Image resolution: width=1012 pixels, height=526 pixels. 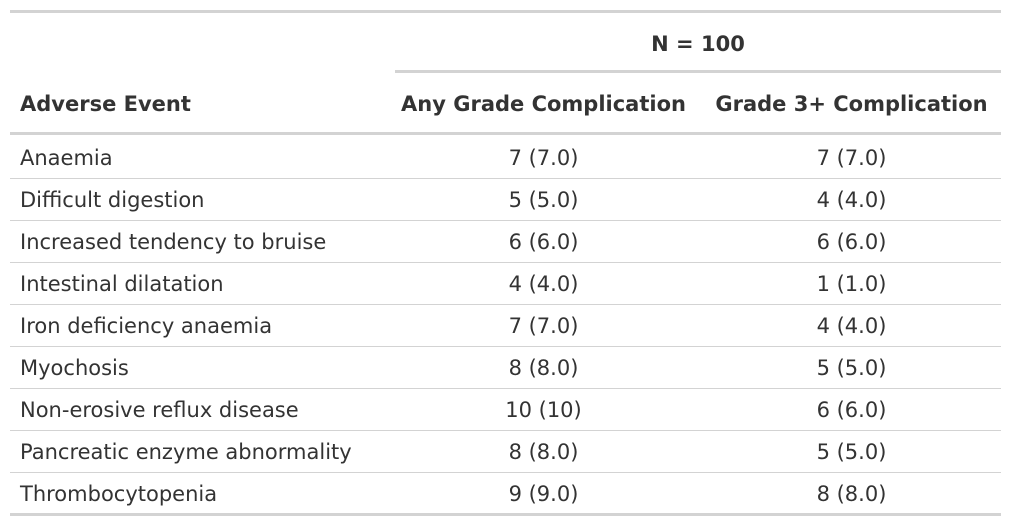 I want to click on row-label: Thrombocytopenia, so click(x=119, y=494).